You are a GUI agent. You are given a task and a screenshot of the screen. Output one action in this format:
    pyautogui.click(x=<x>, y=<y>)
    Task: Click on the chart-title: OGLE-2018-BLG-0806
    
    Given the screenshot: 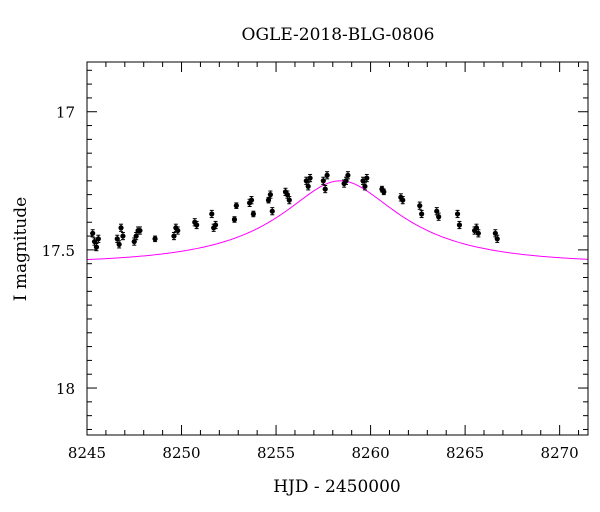 What is the action you would take?
    pyautogui.click(x=338, y=35)
    